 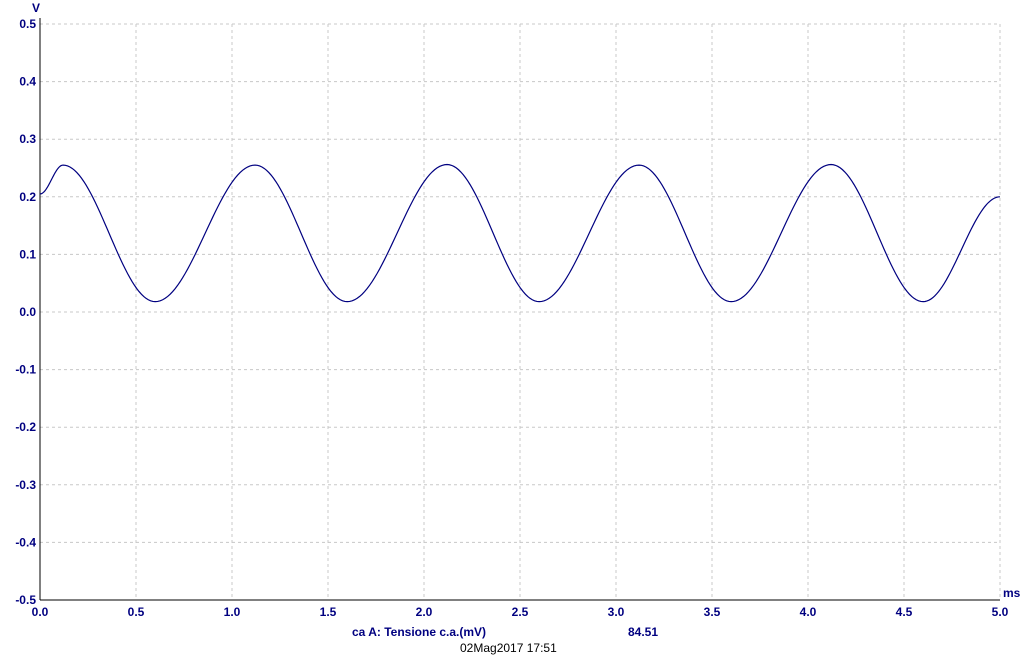 I want to click on y-tick-label: -0.1, so click(x=25, y=370).